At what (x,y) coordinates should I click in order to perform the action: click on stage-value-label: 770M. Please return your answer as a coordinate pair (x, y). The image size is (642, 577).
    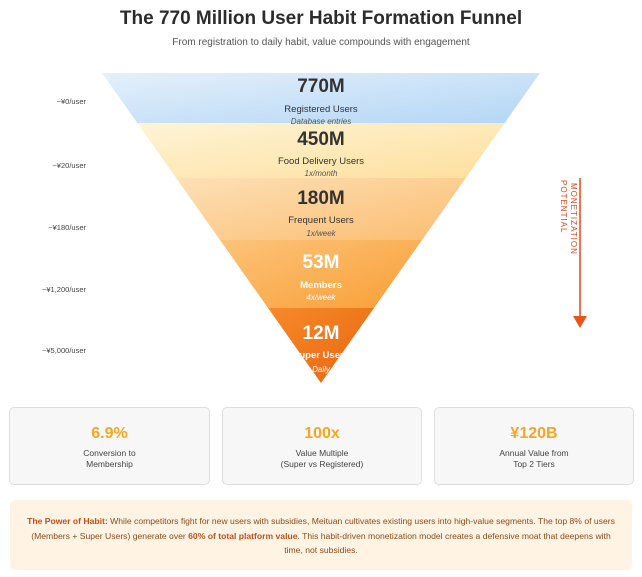
    Looking at the image, I should click on (321, 86).